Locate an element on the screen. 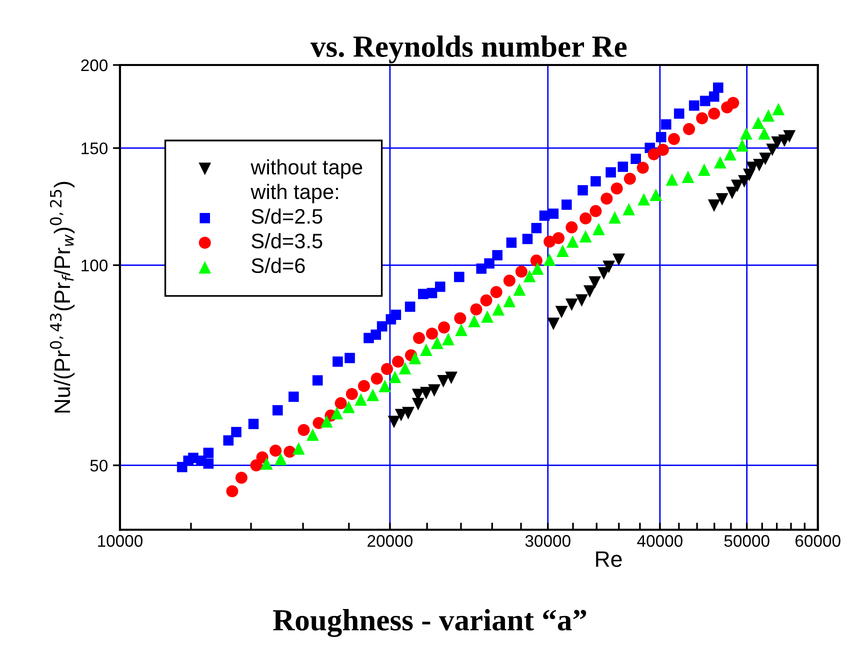 This screenshot has height=650, width=860. chart-title: vs. Reynolds number Re is located at coordinates (468, 49).